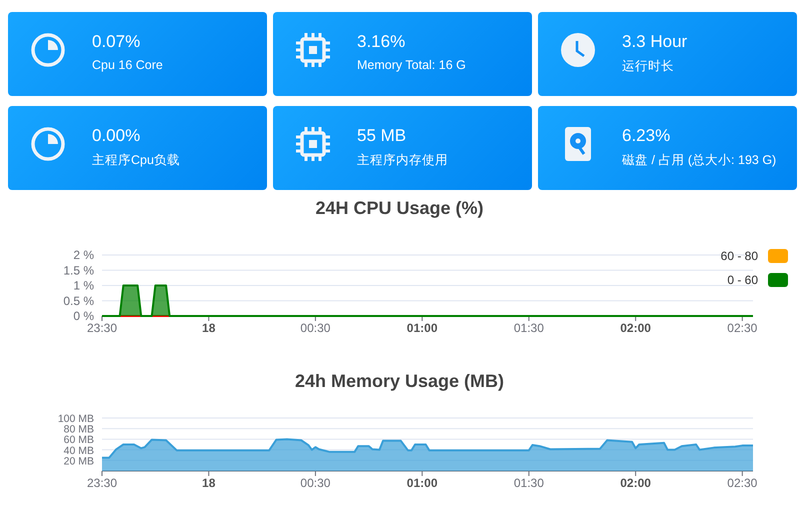 Image resolution: width=799 pixels, height=506 pixels. Describe the element at coordinates (78, 270) in the screenshot. I see `y-tick-label: 1.5 %` at that location.